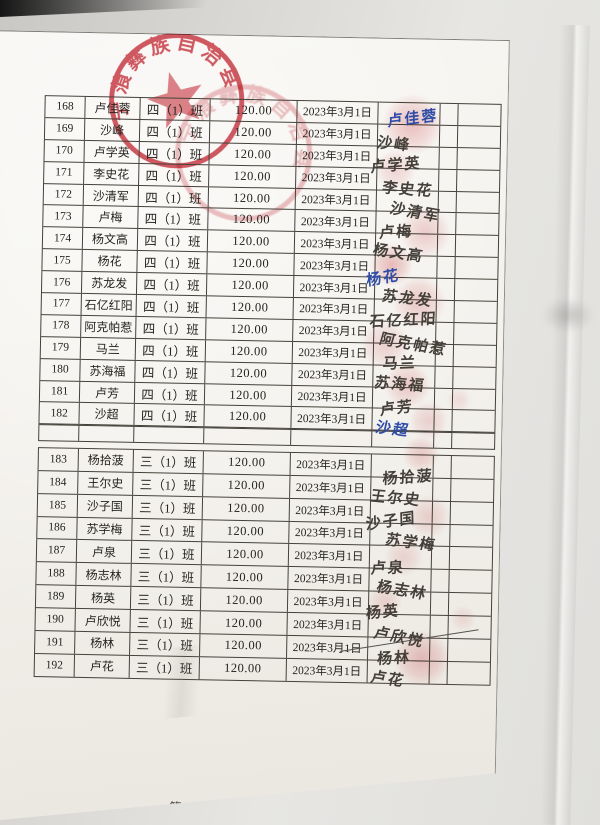 Image resolution: width=600 pixels, height=825 pixels. What do you see at coordinates (57, 550) in the screenshot?
I see `cell-index: 187` at bounding box center [57, 550].